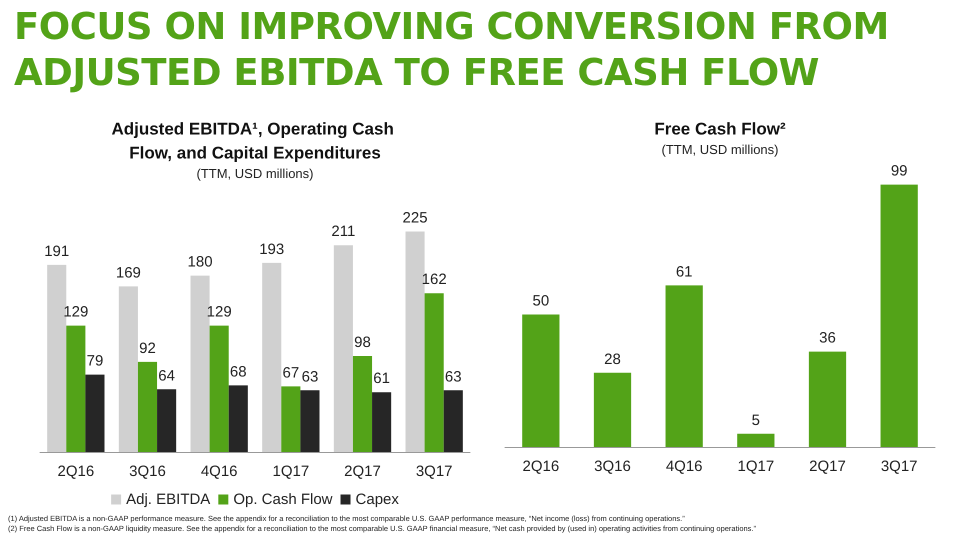  What do you see at coordinates (899, 171) in the screenshot?
I see `data-label: 99` at bounding box center [899, 171].